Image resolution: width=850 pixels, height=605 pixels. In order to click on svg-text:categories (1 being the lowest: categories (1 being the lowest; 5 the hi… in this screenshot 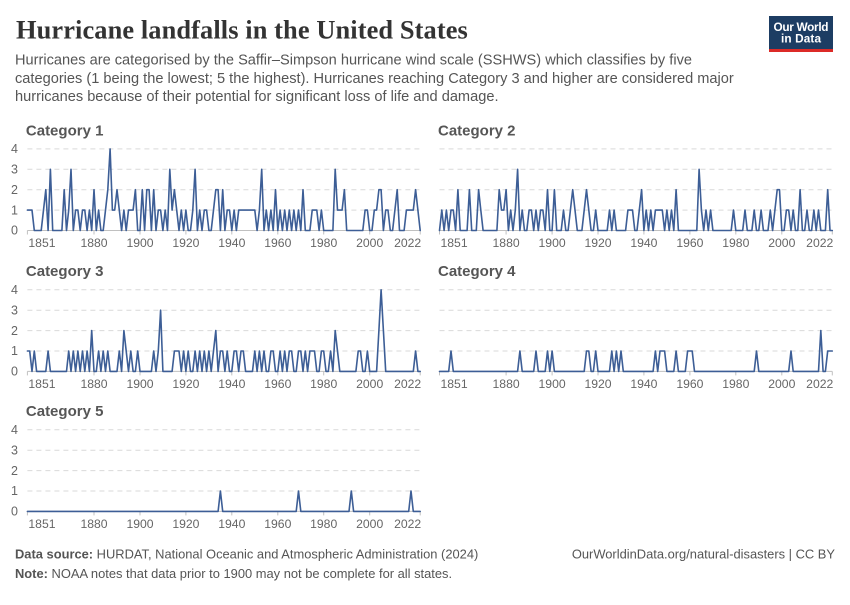, I will do `click(374, 79)`.